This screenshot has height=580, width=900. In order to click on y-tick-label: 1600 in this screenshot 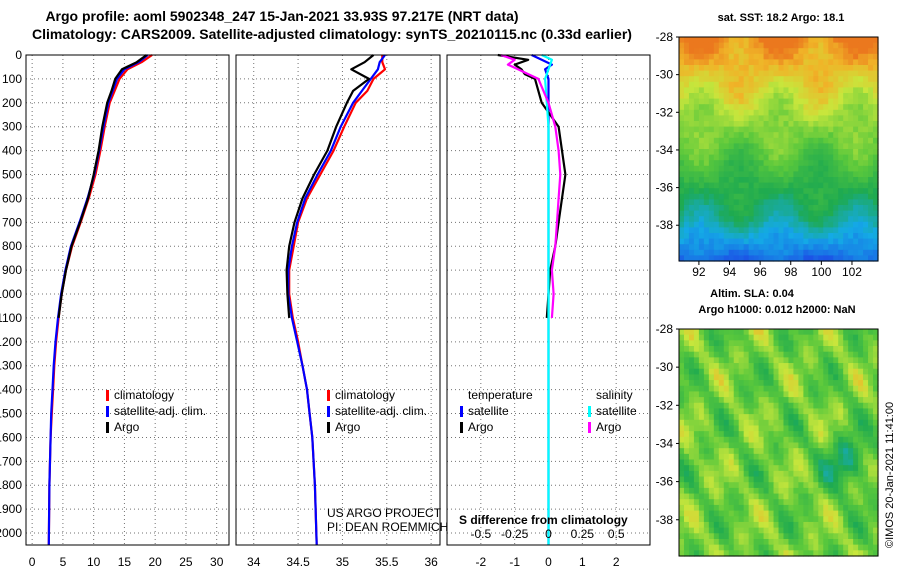, I will do `click(11, 437)`.